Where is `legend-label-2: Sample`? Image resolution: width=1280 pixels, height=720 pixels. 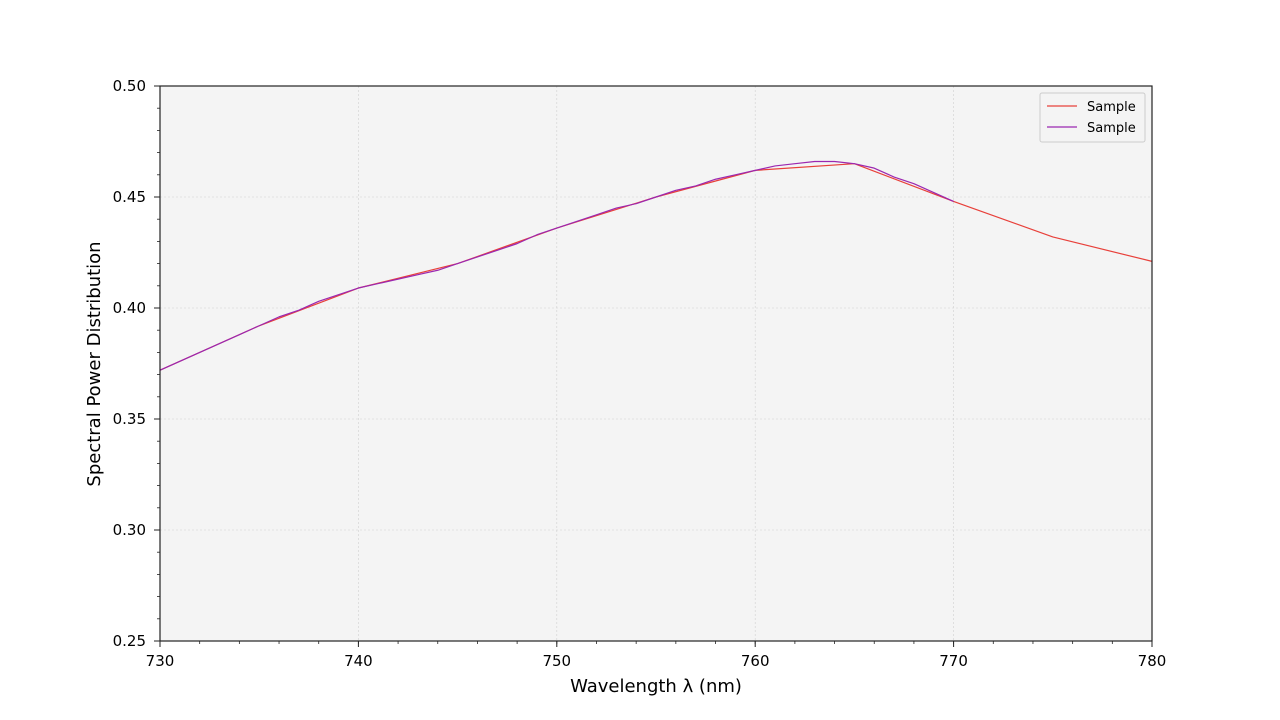
legend-label-2: Sample is located at coordinates (1111, 128).